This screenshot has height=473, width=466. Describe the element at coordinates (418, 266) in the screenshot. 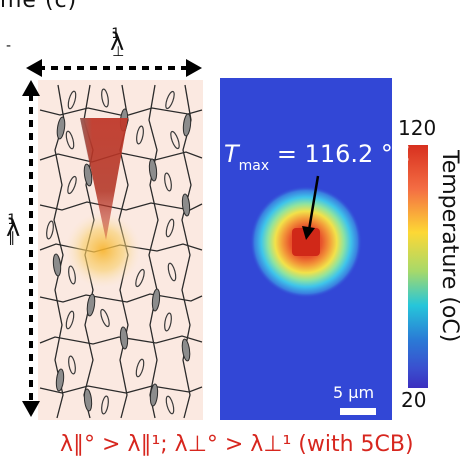

I see `colorbar` at that location.